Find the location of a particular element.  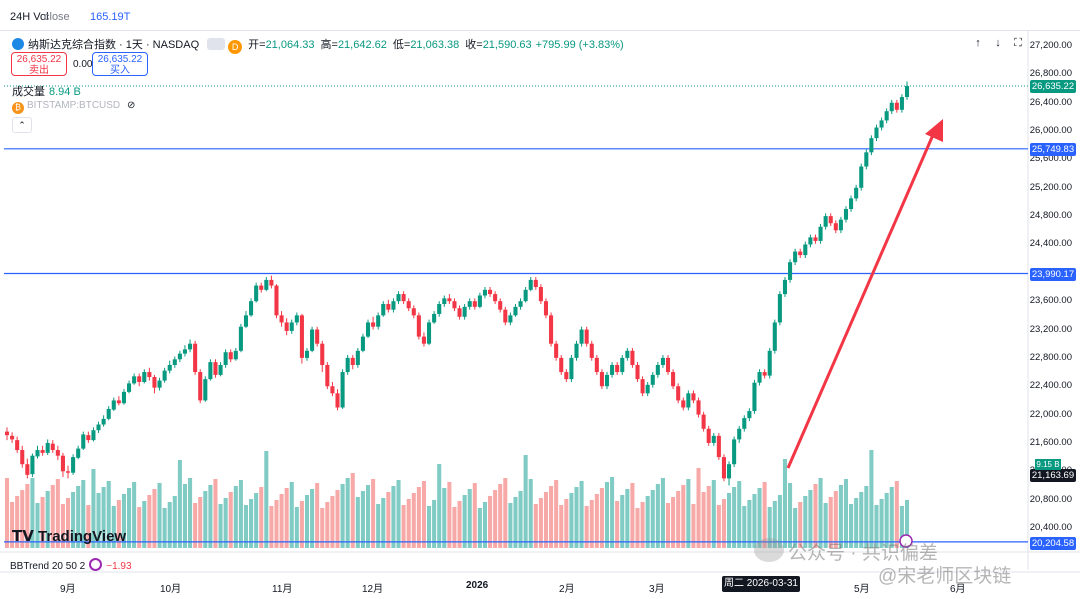

sell-button: 26,635.22 卖出 is located at coordinates (39, 64).